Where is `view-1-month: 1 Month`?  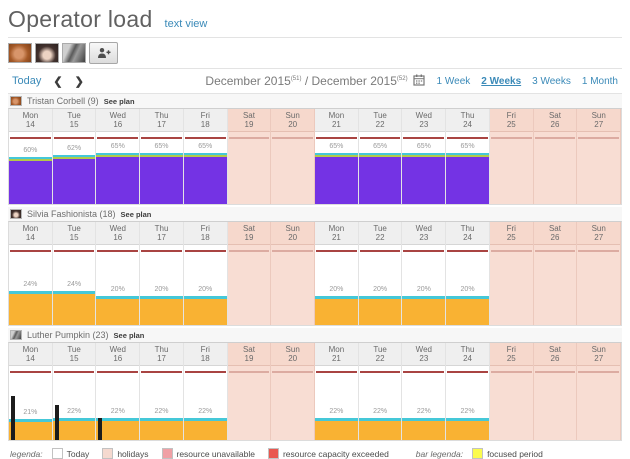
view-1-month: 1 Month is located at coordinates (599, 81).